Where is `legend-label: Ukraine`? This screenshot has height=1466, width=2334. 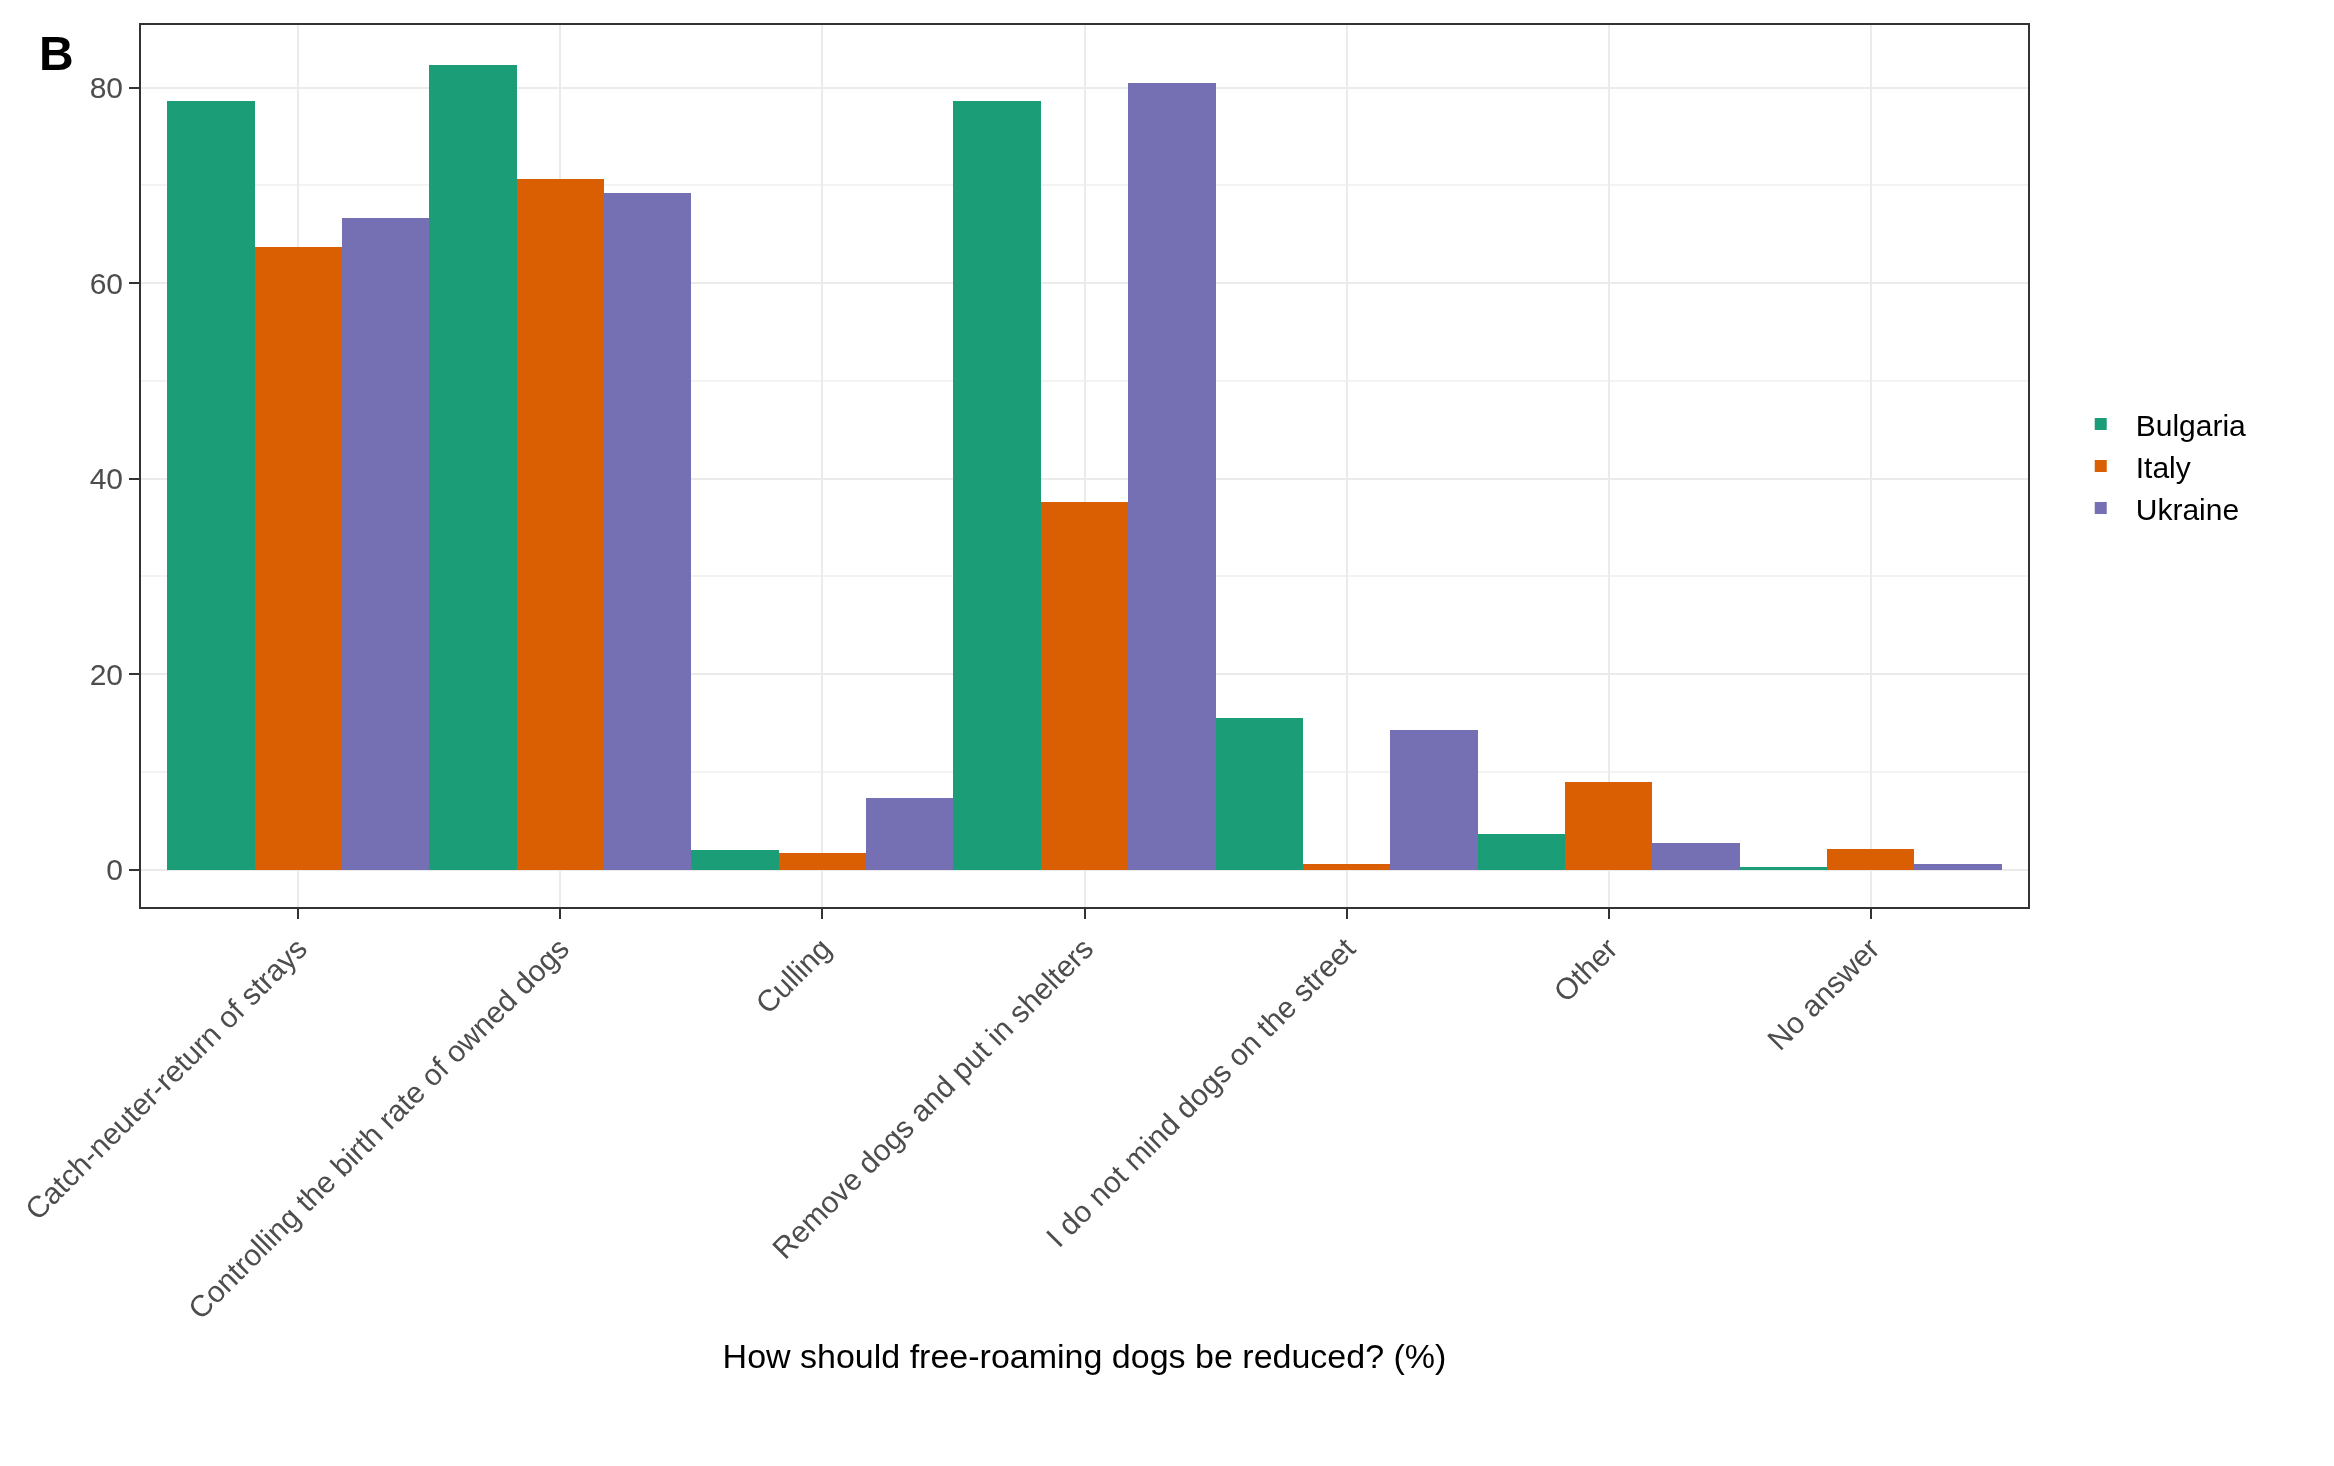
legend-label: Ukraine is located at coordinates (2187, 509).